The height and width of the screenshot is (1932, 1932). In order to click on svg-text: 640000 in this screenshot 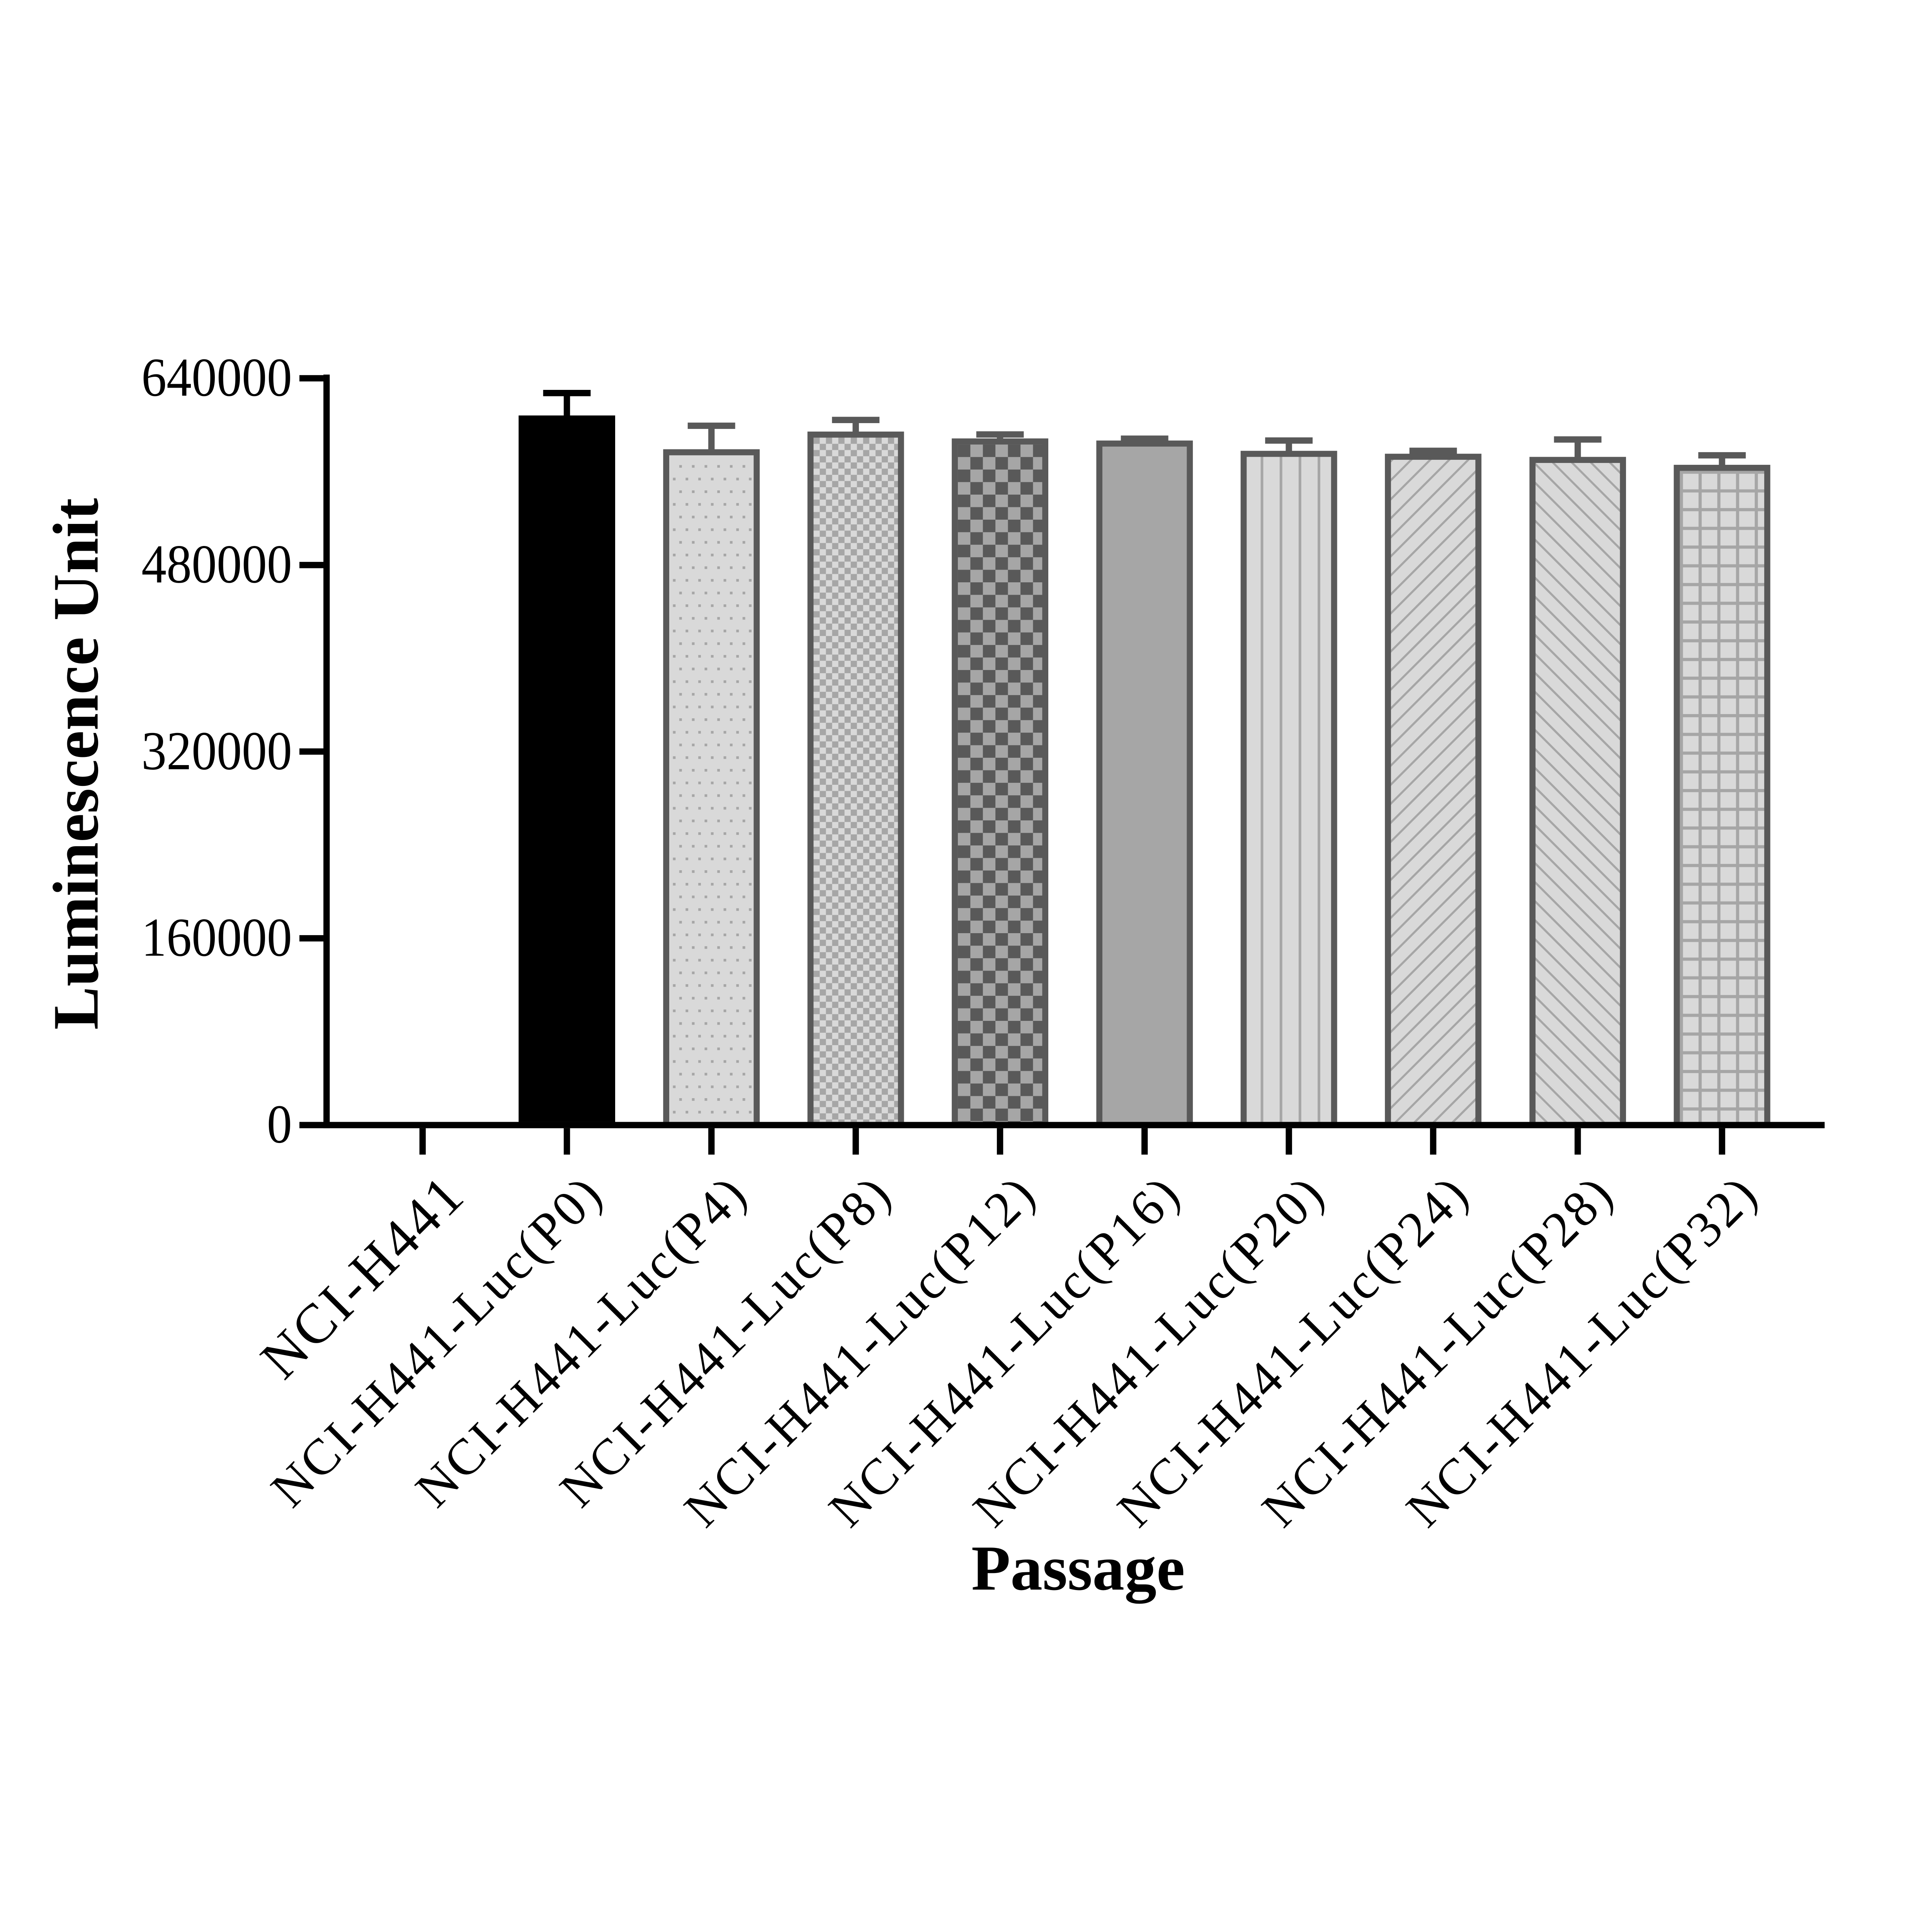, I will do `click(216, 378)`.